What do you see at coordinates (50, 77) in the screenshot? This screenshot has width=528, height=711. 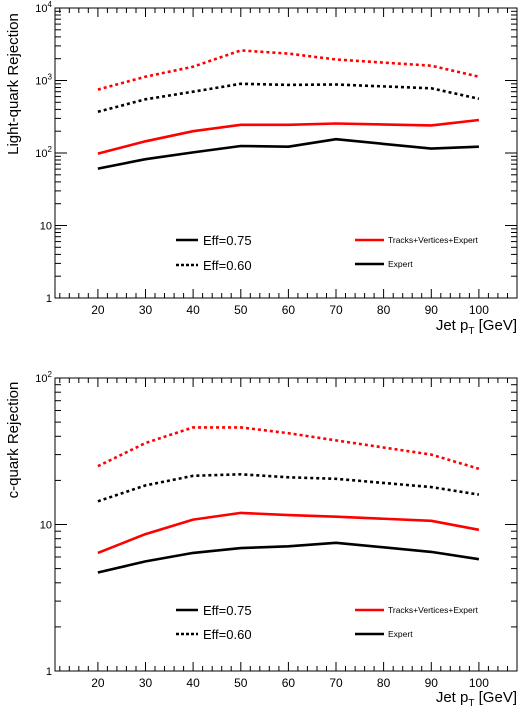 I see `y-tick-label-exponent: 3` at bounding box center [50, 77].